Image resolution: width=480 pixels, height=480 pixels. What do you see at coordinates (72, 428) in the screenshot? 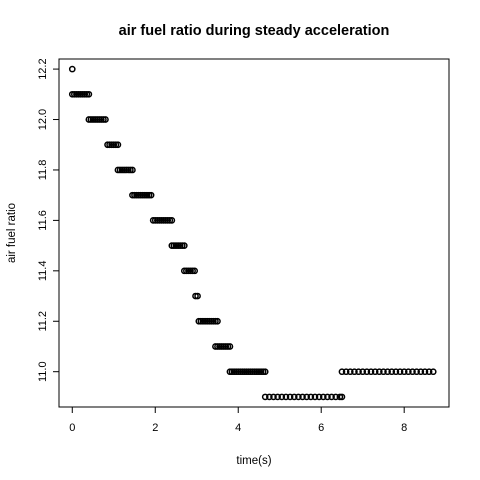
I see `x-tick-label: 0` at bounding box center [72, 428].